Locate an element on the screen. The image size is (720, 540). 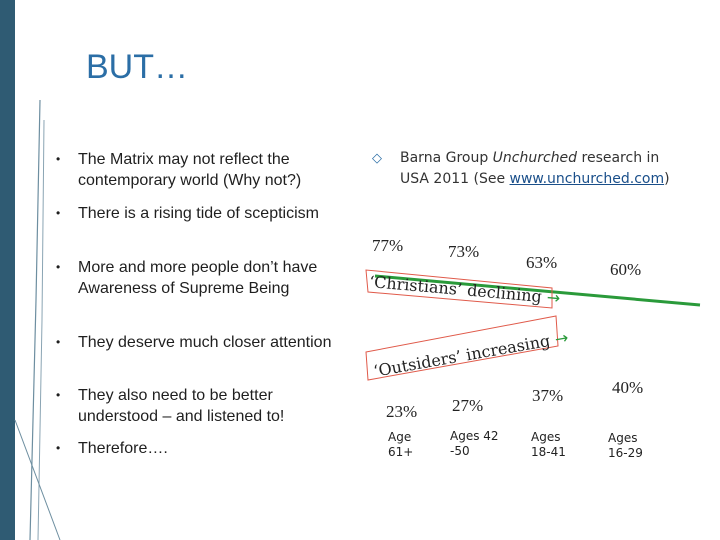
age-group: Ages 16-29 is located at coordinates (625, 446).